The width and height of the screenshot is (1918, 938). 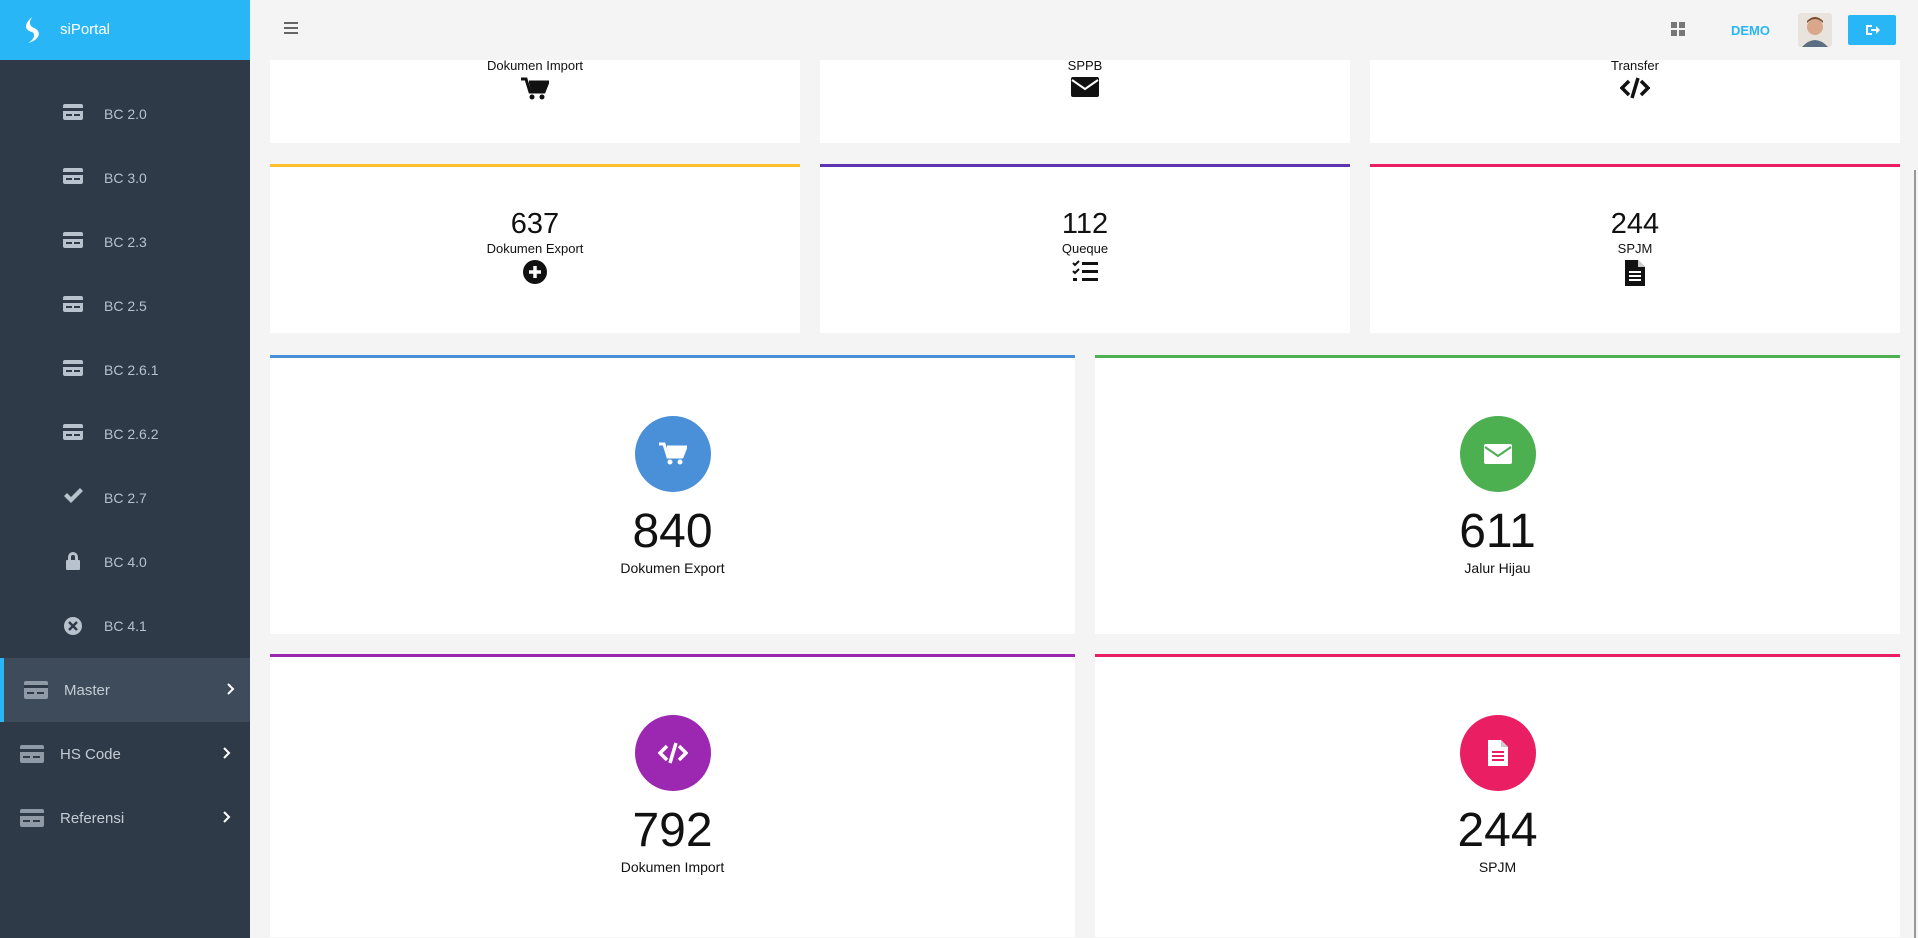 I want to click on summary-value: 611, so click(x=1497, y=531).